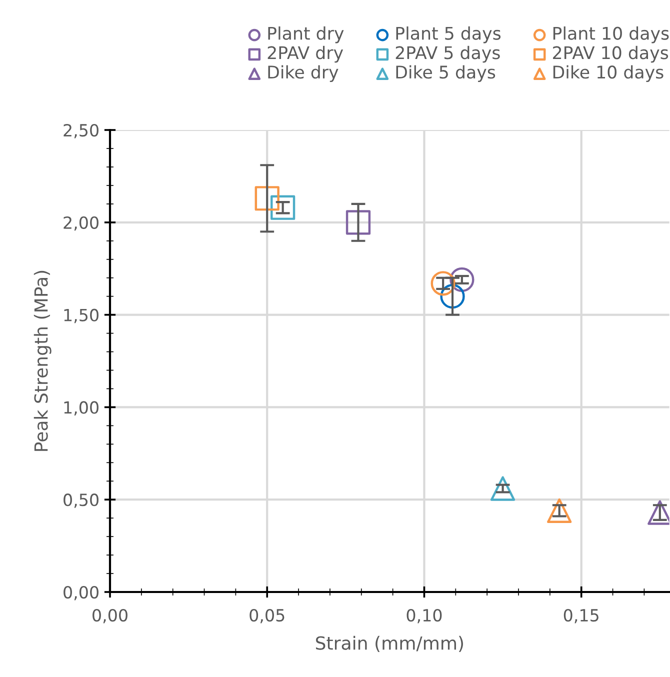  Describe the element at coordinates (81, 131) in the screenshot. I see `y-tick-label: 2,50` at that location.